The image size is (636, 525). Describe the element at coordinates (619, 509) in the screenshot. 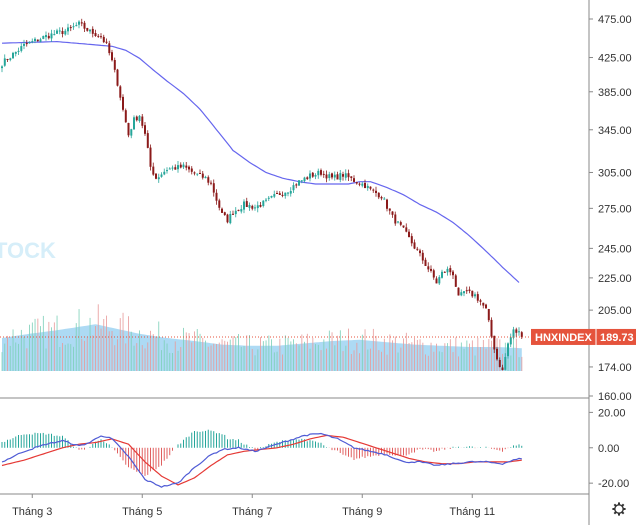

I see `gear-icon` at that location.